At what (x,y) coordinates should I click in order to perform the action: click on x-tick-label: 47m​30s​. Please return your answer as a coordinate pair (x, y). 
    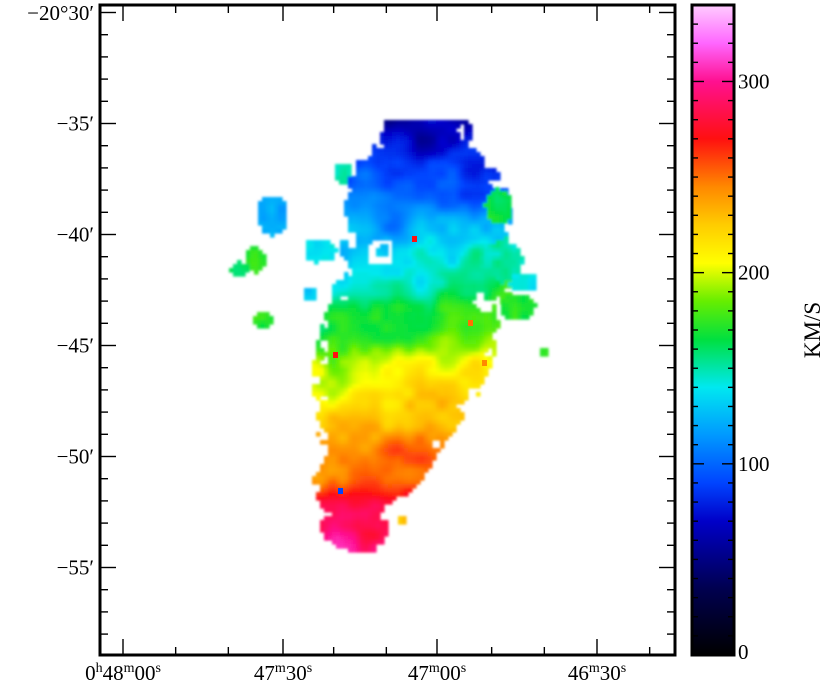
    Looking at the image, I should click on (283, 673).